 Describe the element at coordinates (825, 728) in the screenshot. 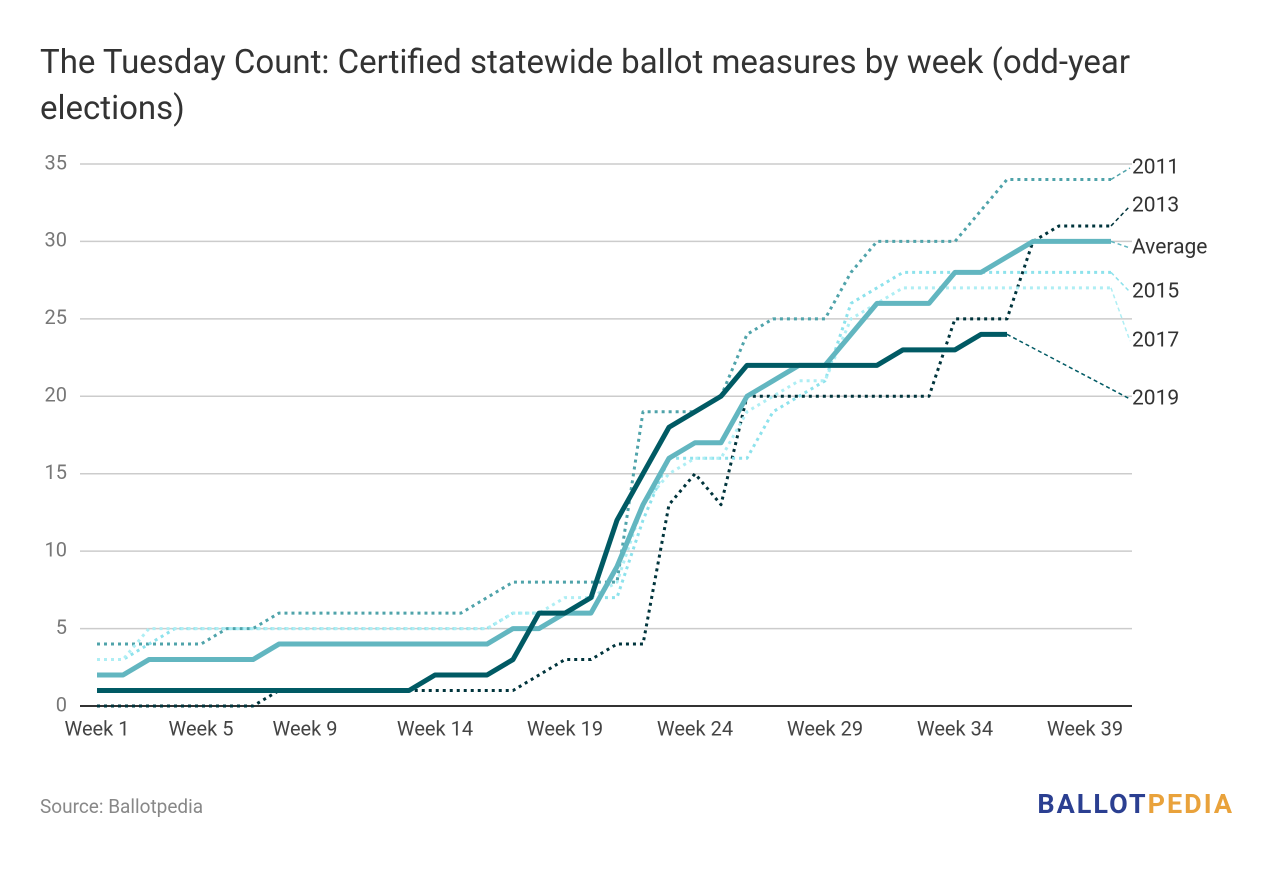

I see `x-tick-label: Week 29` at that location.